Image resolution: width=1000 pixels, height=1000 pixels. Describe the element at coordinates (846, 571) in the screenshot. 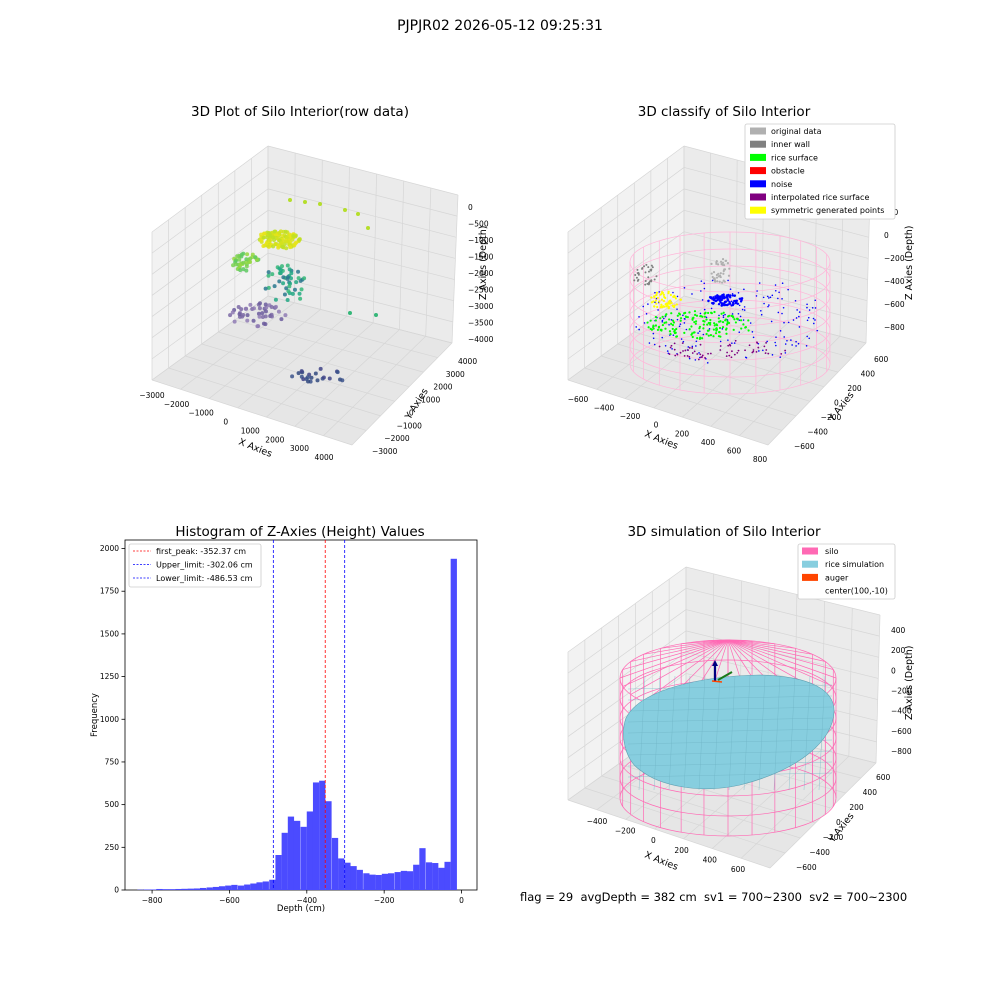

I see `simulation-legend: silo rice simulation auger center(100,-10)` at that location.